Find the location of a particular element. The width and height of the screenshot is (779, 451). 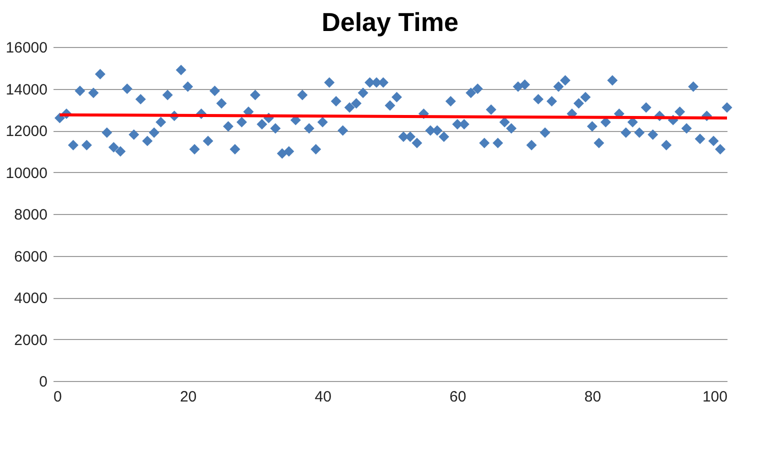

y-tick-label: 14000 is located at coordinates (27, 89).